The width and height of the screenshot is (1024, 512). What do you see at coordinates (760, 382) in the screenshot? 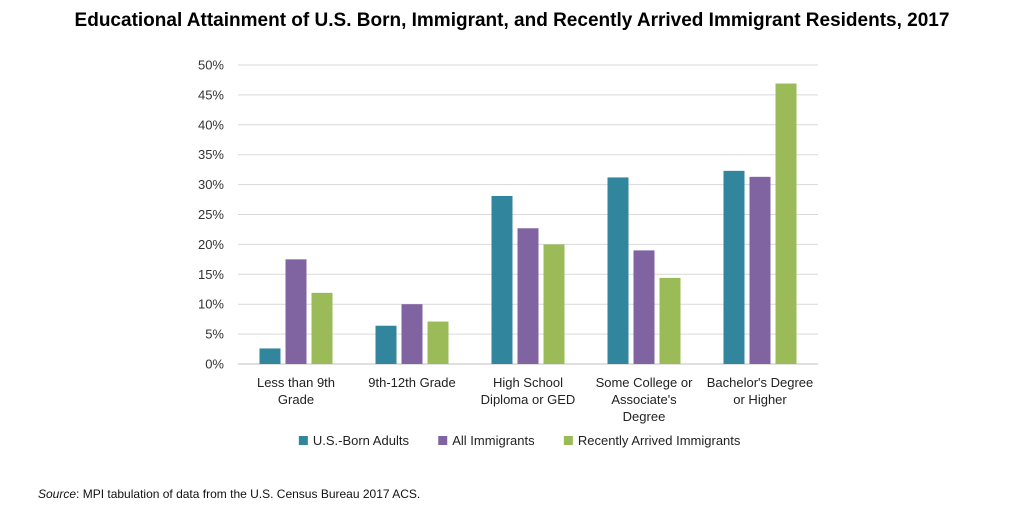
I see `x-category-label: Bachelor's Degree` at bounding box center [760, 382].